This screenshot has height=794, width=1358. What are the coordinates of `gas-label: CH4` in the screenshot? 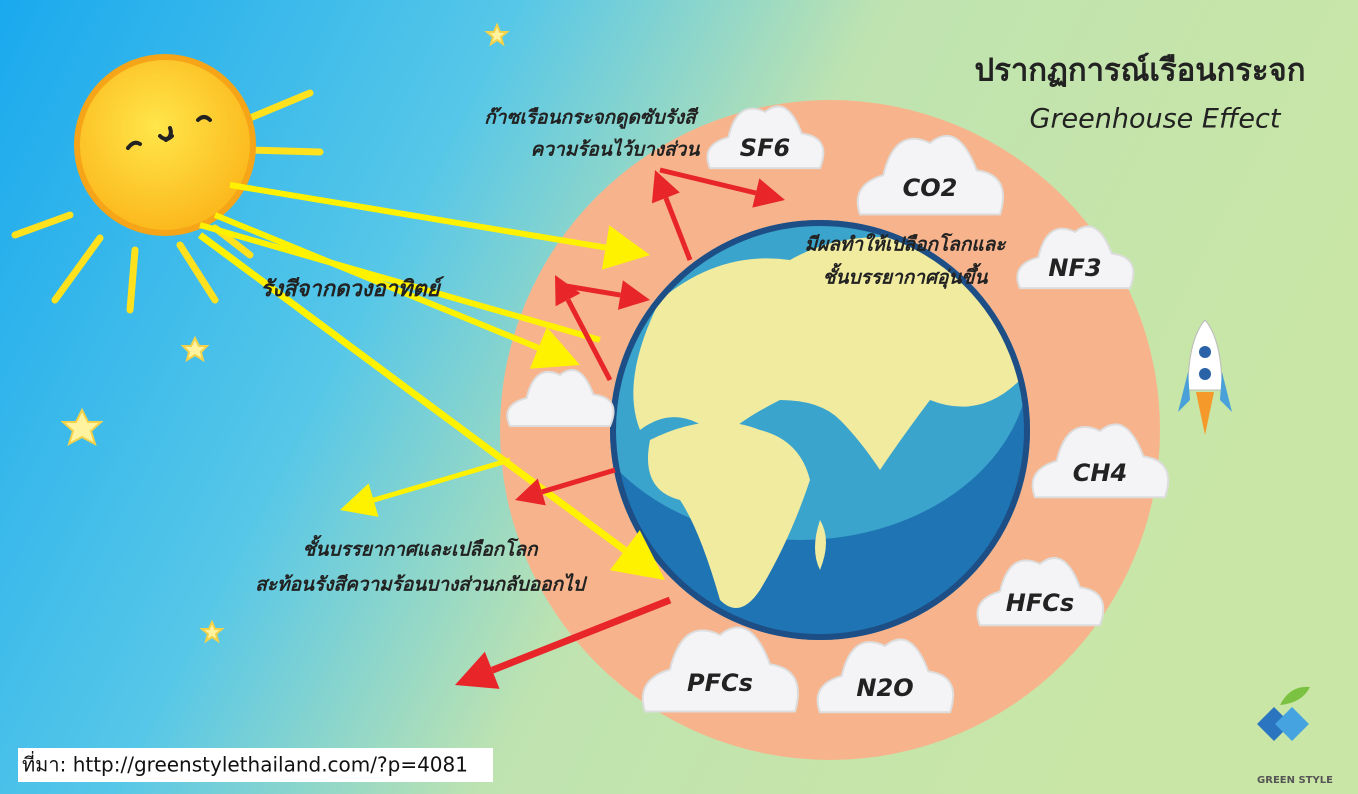 It's located at (1100, 473).